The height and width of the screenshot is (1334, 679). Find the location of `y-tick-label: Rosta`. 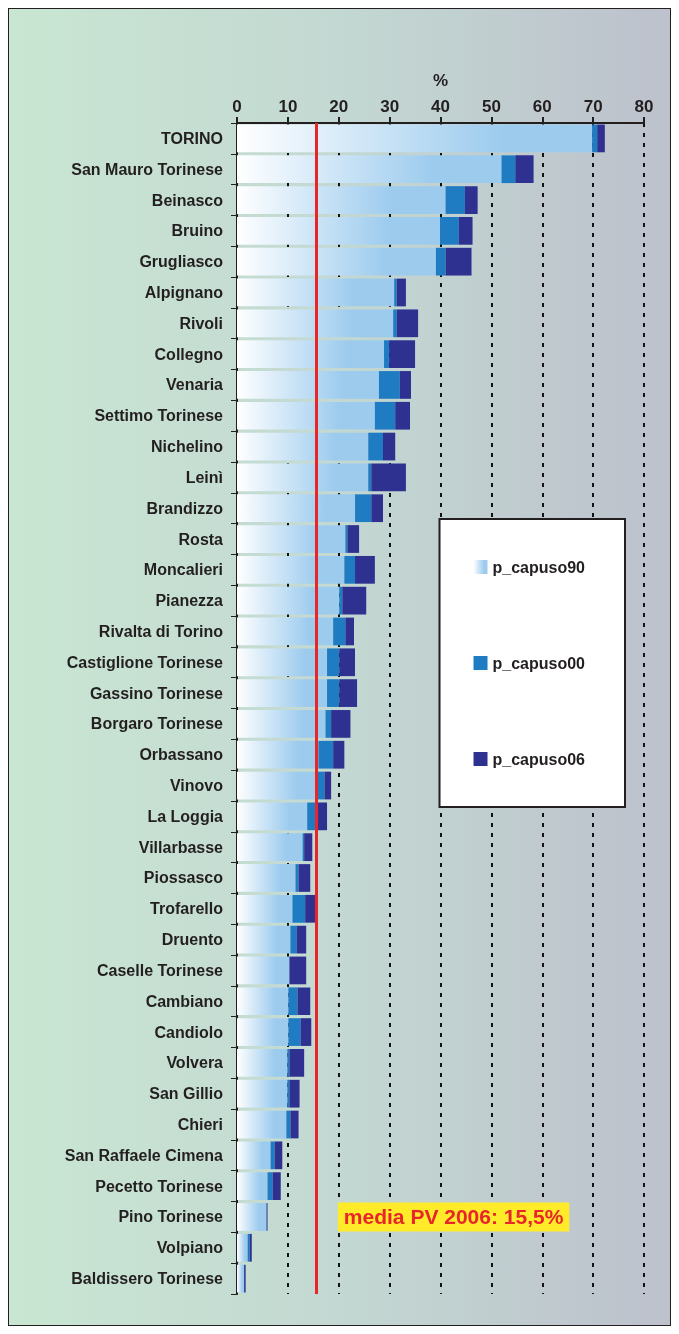

y-tick-label: Rosta is located at coordinates (201, 539).